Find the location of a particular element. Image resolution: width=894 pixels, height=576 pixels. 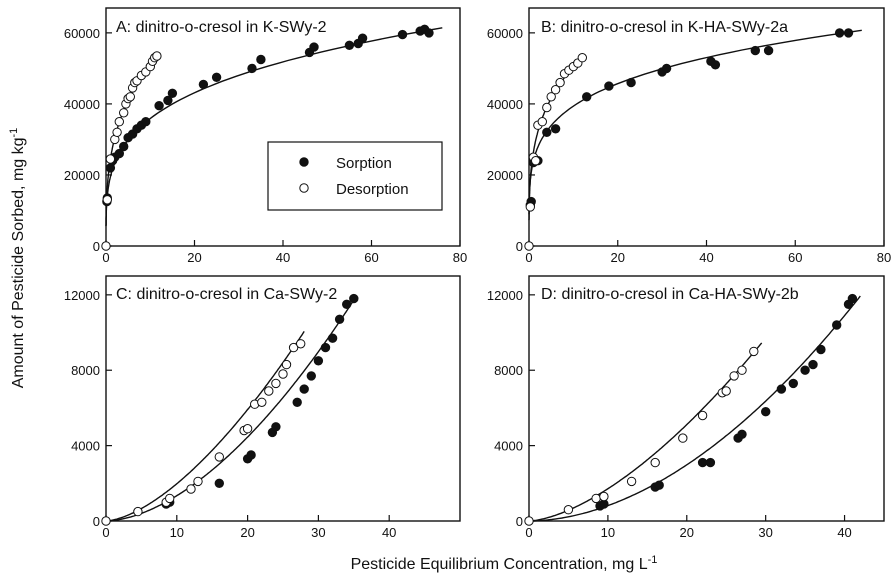

panel-b-y-tick-label: 20000 is located at coordinates (505, 175).